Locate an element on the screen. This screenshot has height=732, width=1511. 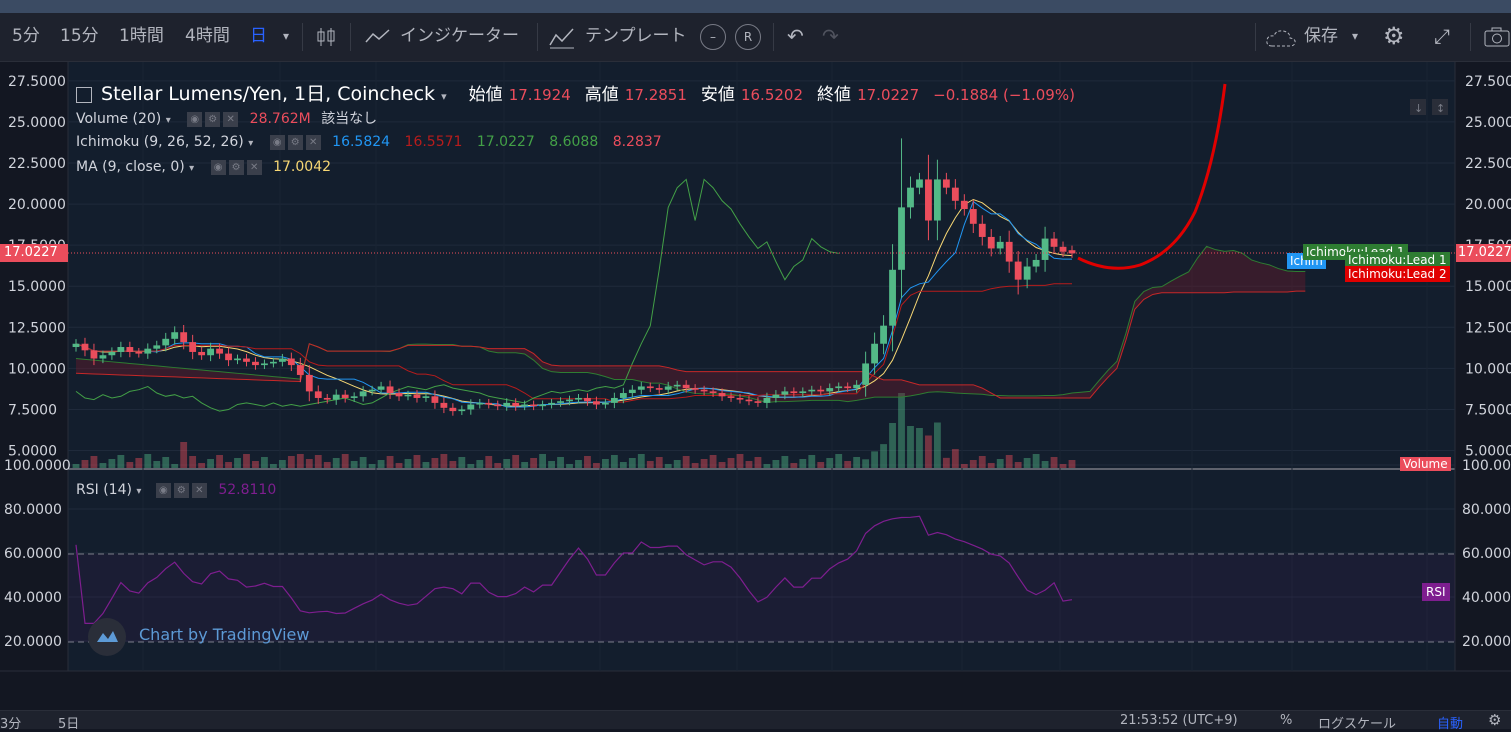
symbol-title: Stellar Lumens/Yen, 1日, Coincheck is located at coordinates (268, 94).